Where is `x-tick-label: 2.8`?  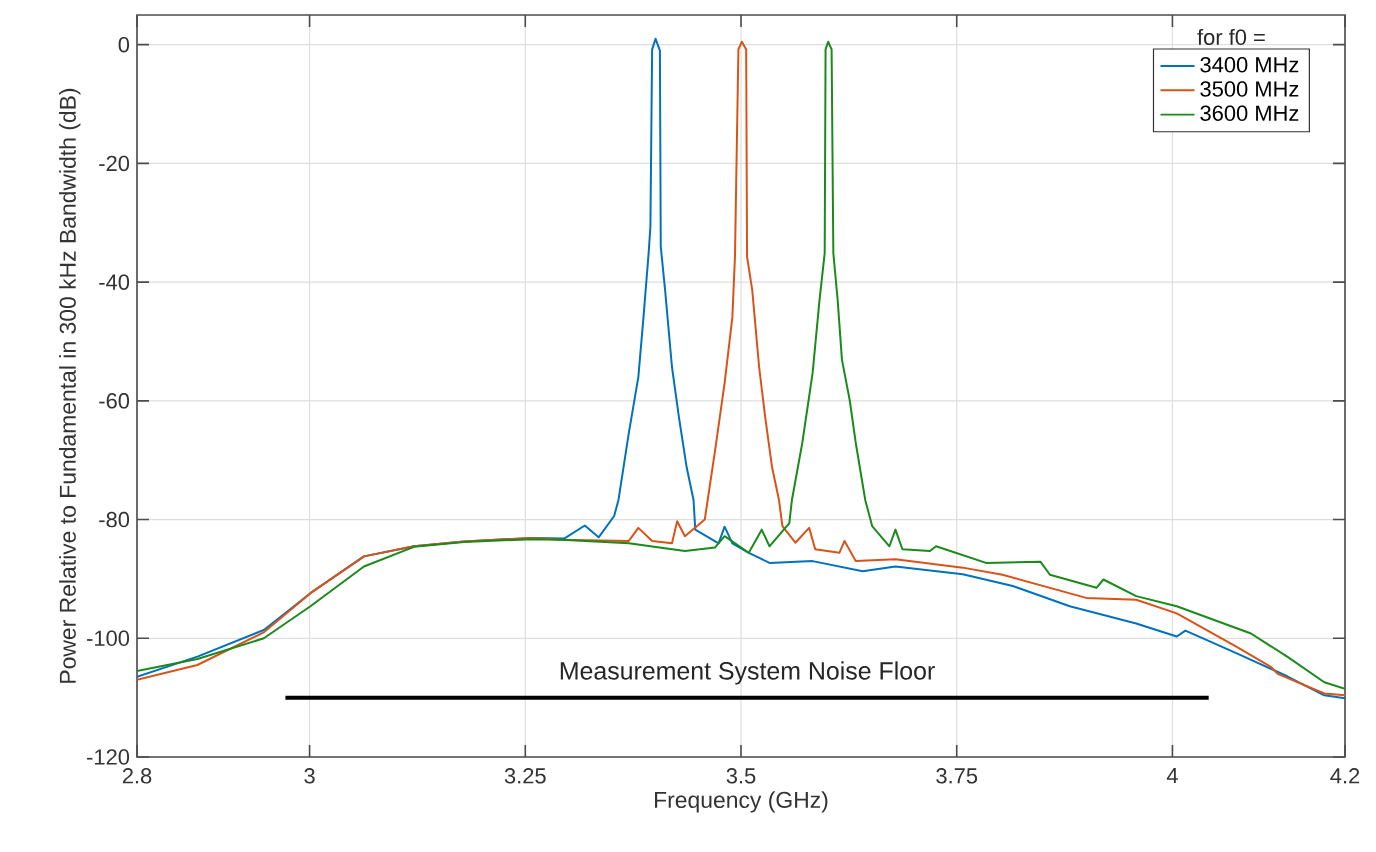 x-tick-label: 2.8 is located at coordinates (137, 776).